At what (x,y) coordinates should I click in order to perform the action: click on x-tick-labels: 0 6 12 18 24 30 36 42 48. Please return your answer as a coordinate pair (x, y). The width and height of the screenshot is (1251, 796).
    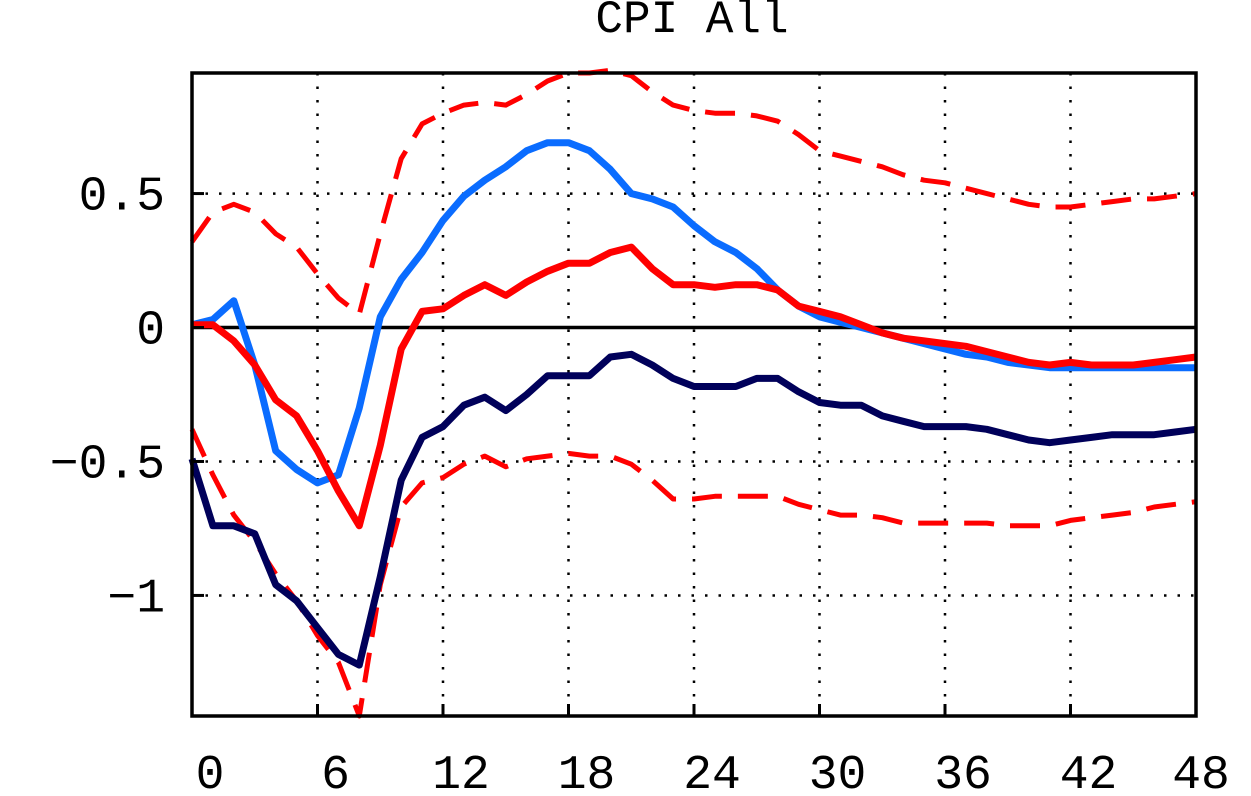
    Looking at the image, I should click on (713, 772).